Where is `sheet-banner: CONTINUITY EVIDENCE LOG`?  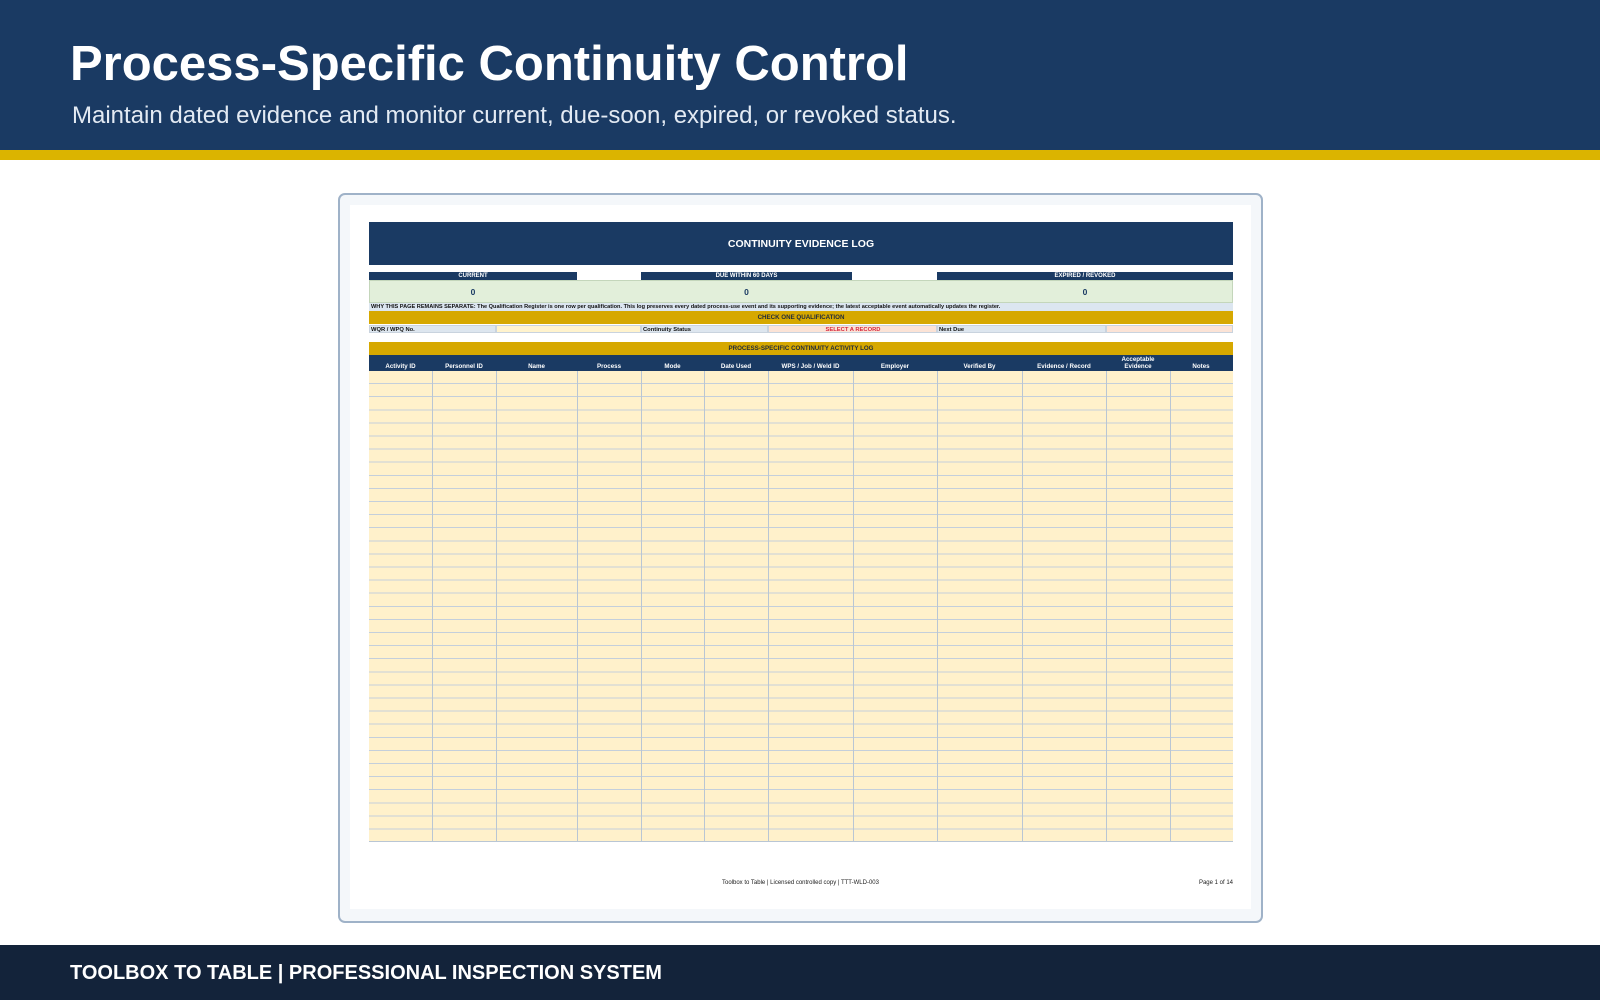 sheet-banner: CONTINUITY EVIDENCE LOG is located at coordinates (801, 243).